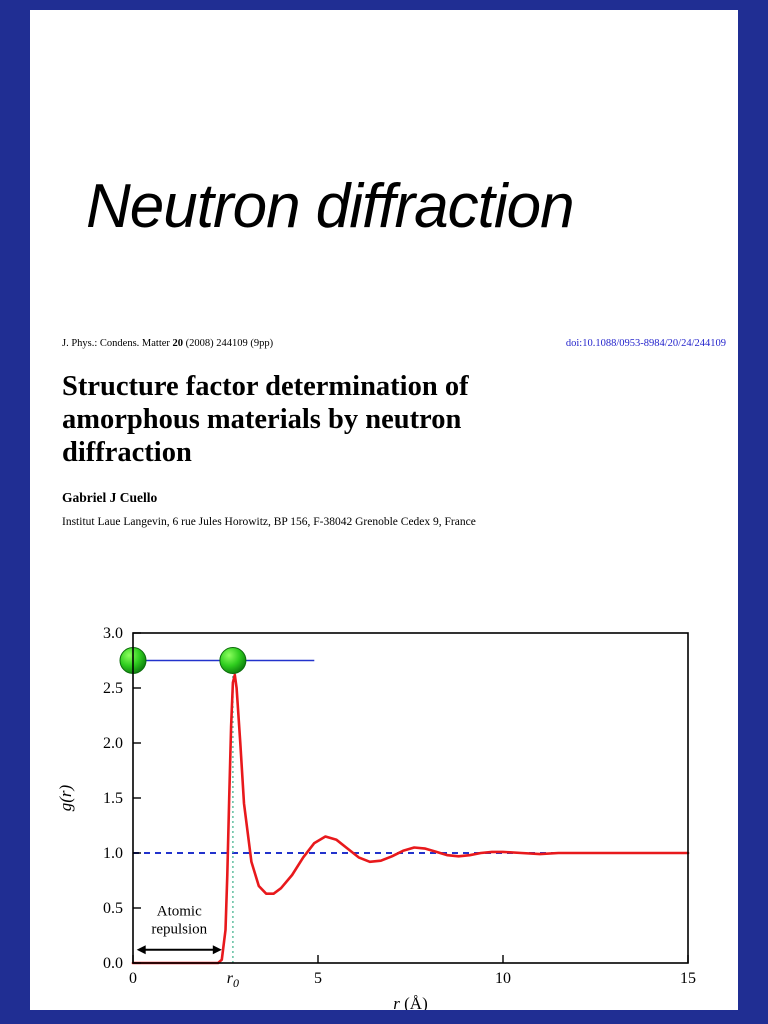 This screenshot has width=768, height=1024. Describe the element at coordinates (688, 978) in the screenshot. I see `svg-text: 15` at that location.